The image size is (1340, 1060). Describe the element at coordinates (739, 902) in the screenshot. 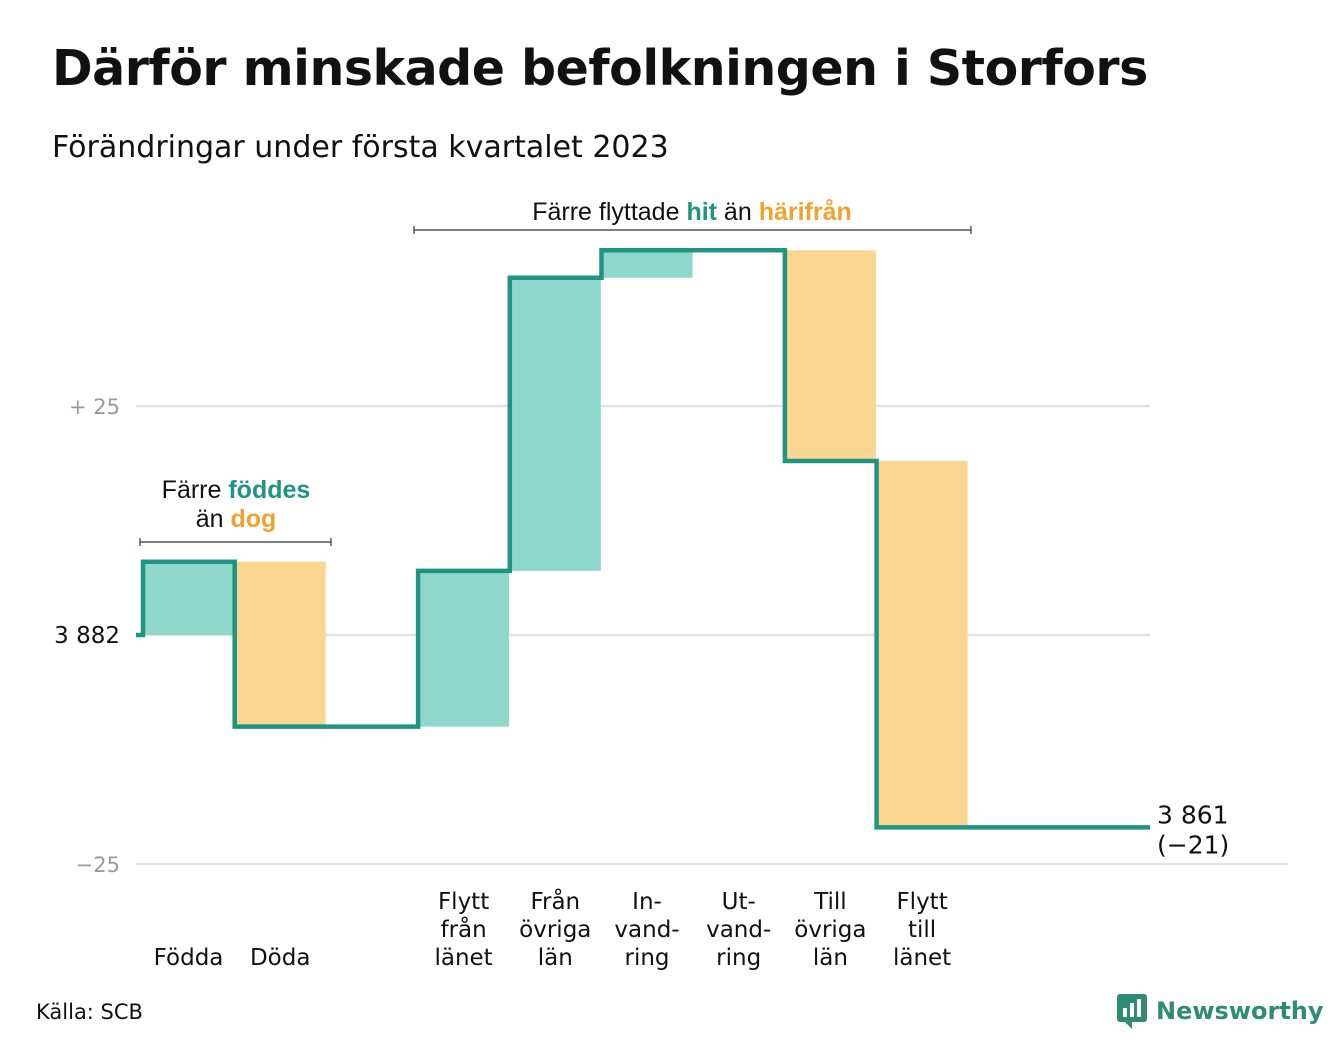

I see `category-label: Ut-` at that location.